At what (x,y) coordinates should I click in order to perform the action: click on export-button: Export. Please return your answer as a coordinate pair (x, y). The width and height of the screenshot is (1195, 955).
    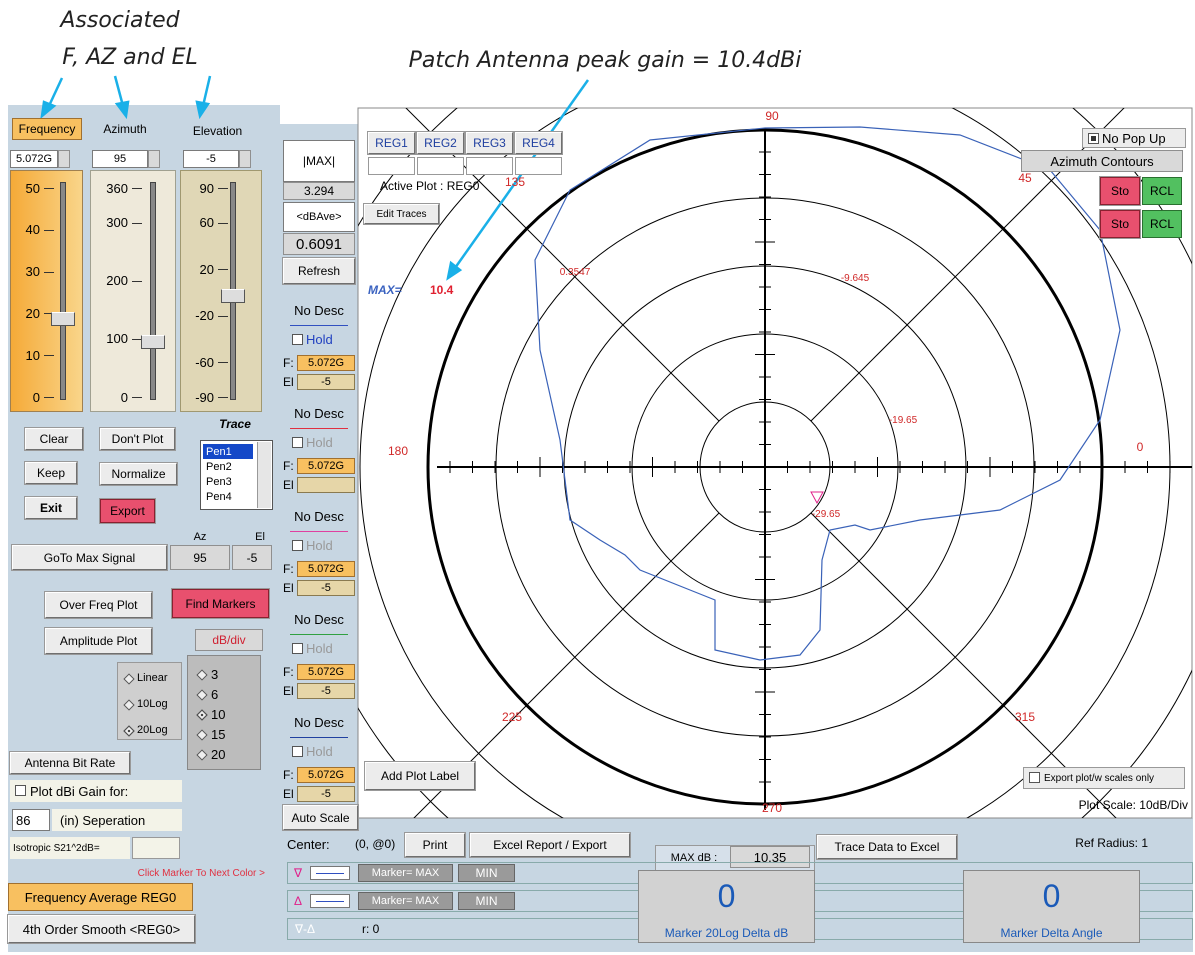
    Looking at the image, I should click on (127, 511).